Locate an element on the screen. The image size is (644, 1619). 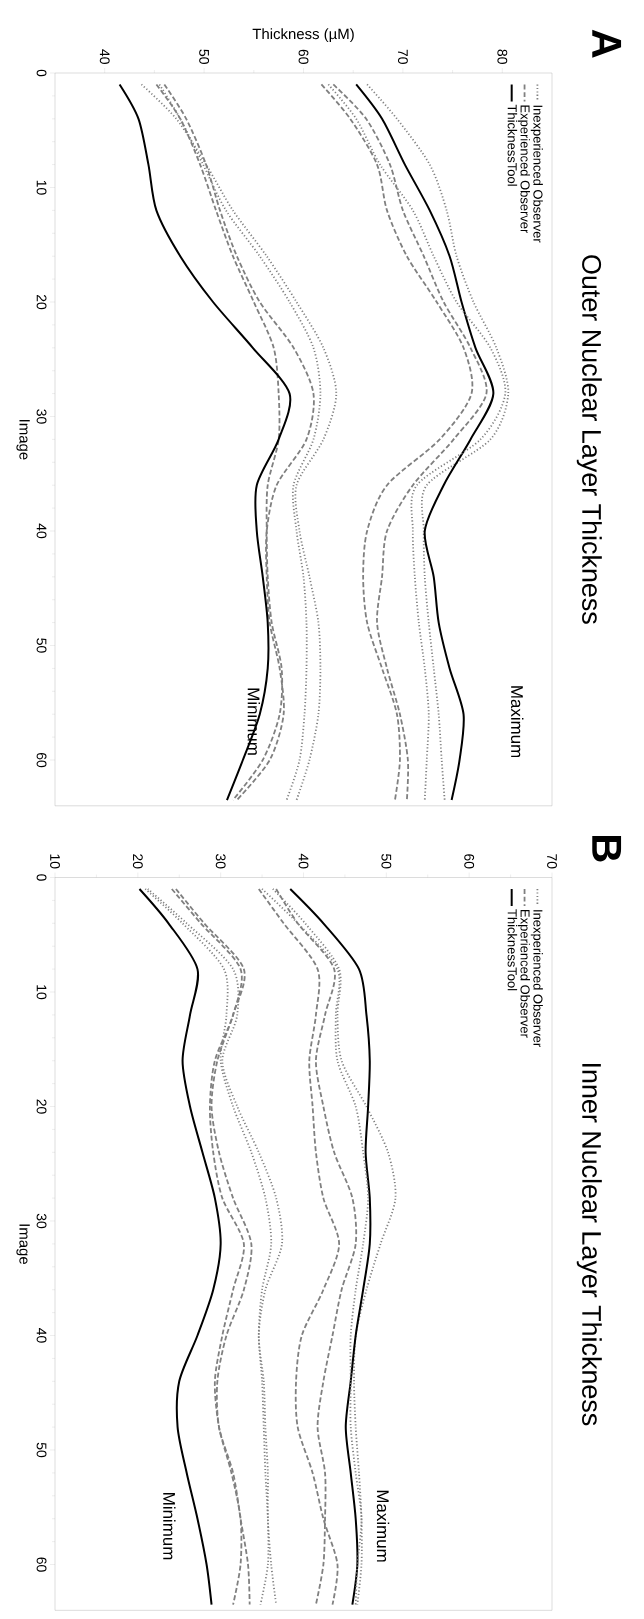
text: A is located at coordinates (607, 43).